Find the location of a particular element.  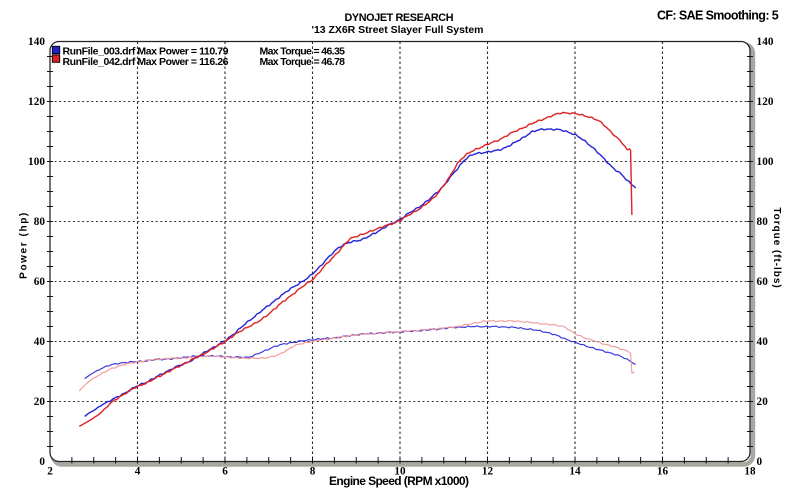

svg-text:'13 ZX6R Street Slayer Full Sy: '13 ZX6R Street Slayer Full System is located at coordinates (398, 30).